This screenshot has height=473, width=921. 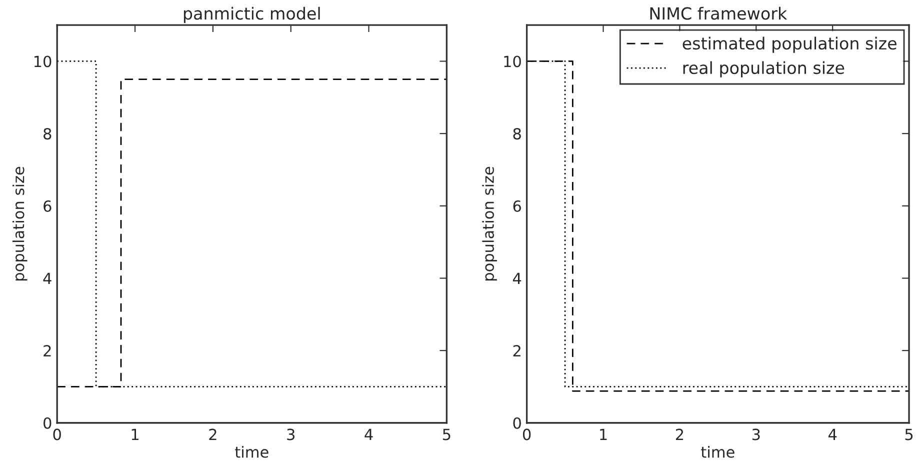 What do you see at coordinates (789, 44) in the screenshot?
I see `legend-label: estimated population size` at bounding box center [789, 44].